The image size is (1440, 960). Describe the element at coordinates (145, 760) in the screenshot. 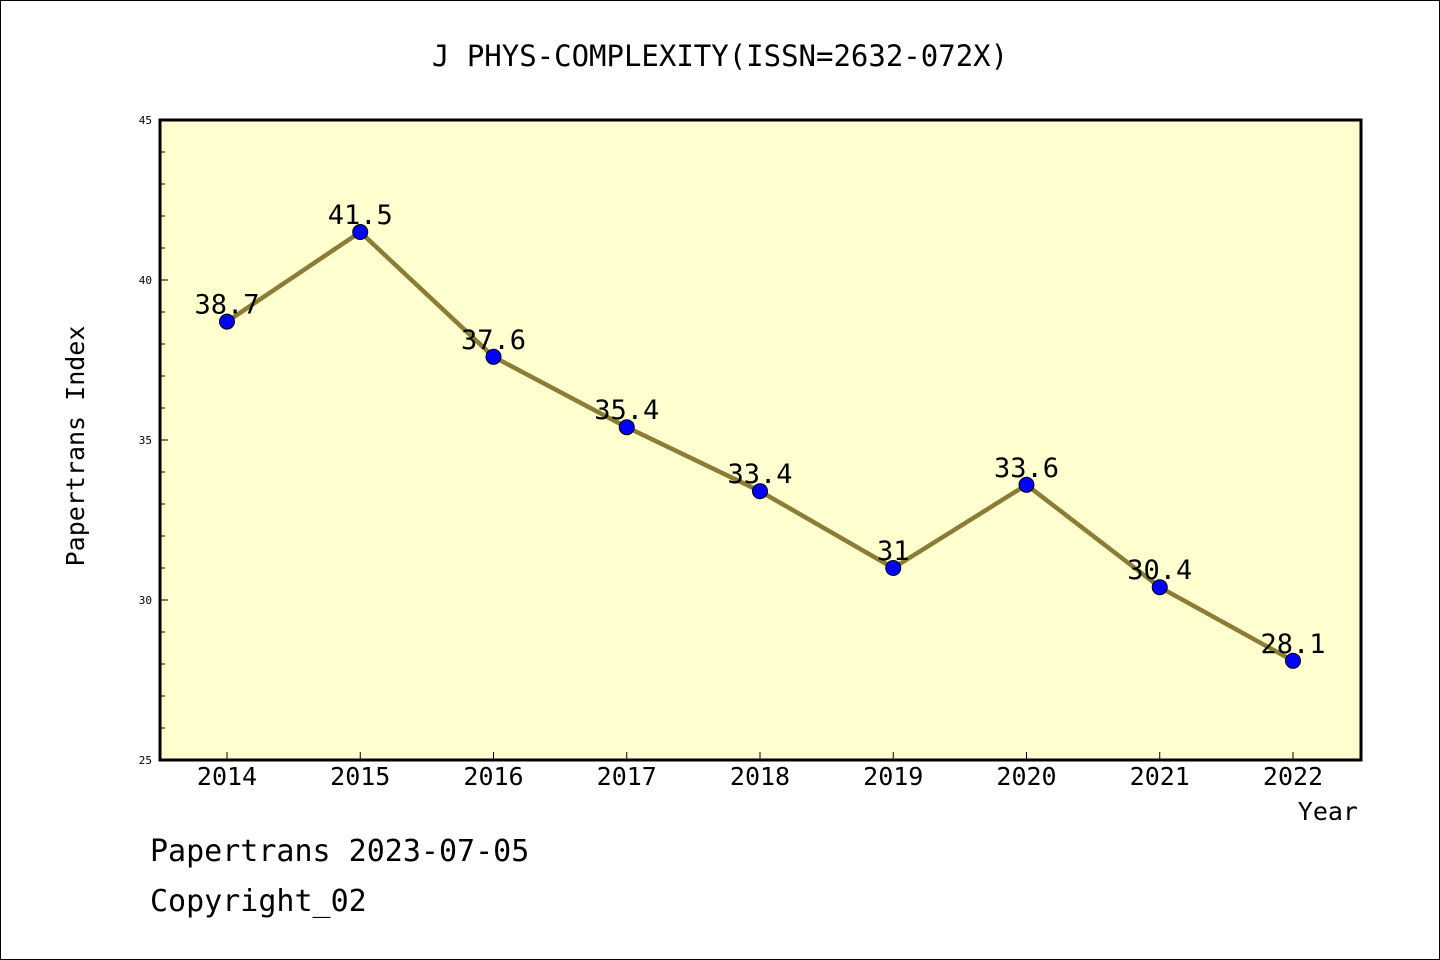

I see `y-tick-label: 25` at that location.